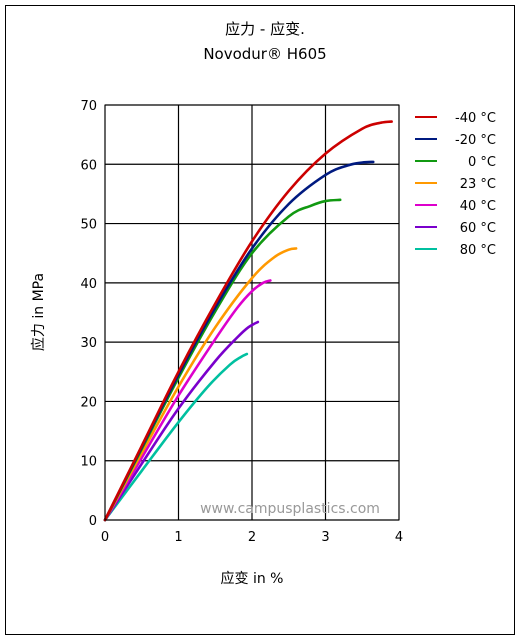  I want to click on y-tick-label: 70, so click(88, 106).